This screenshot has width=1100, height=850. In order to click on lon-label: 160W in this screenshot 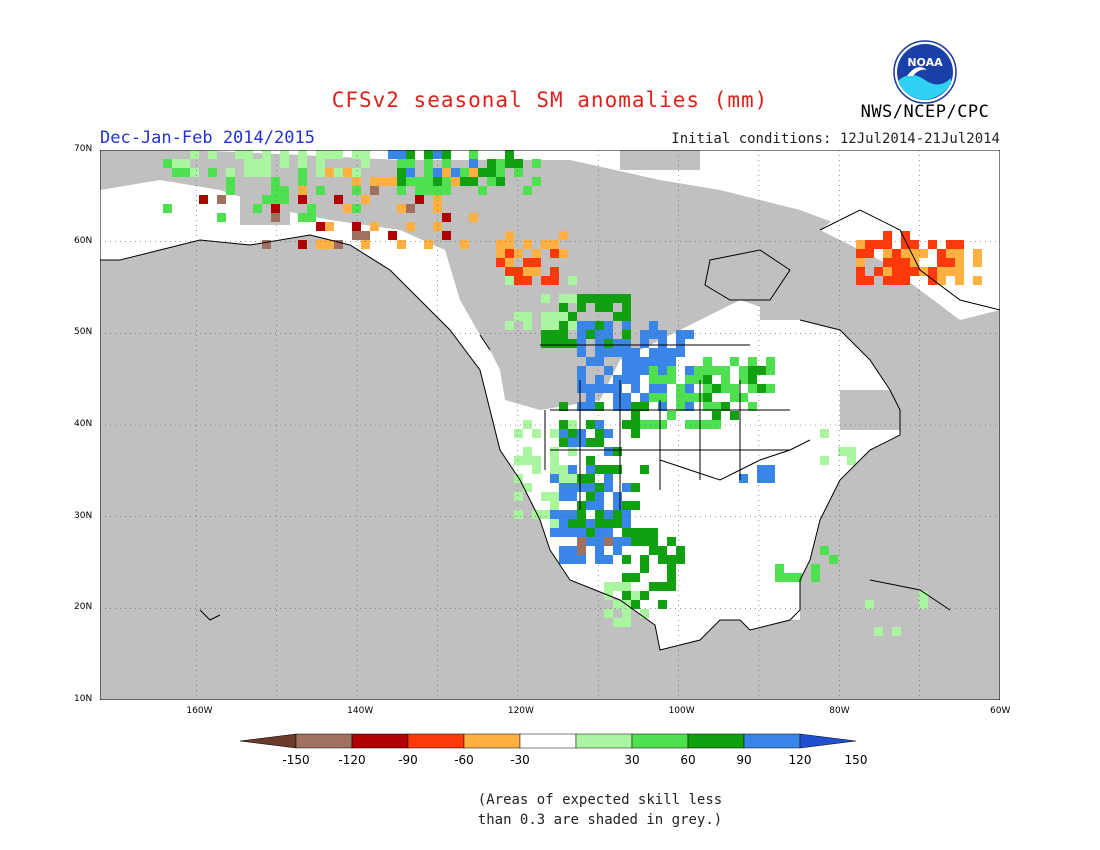, I will do `click(199, 711)`.